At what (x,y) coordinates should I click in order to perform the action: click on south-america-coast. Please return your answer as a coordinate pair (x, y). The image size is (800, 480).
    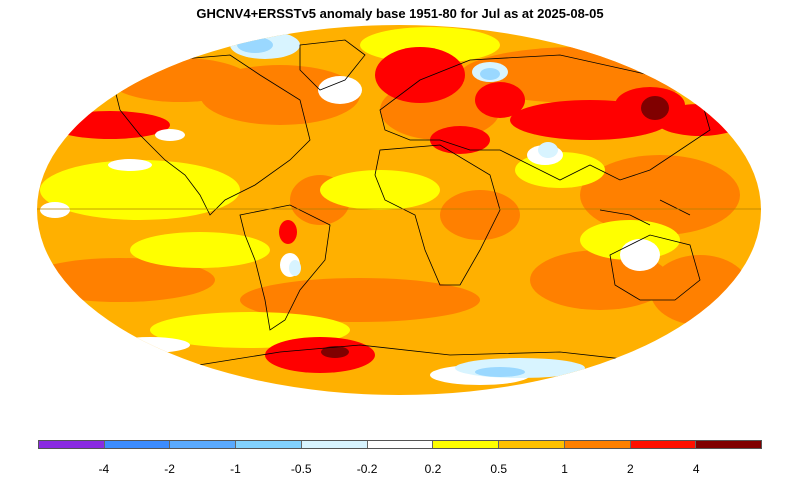
    Looking at the image, I should click on (285, 267).